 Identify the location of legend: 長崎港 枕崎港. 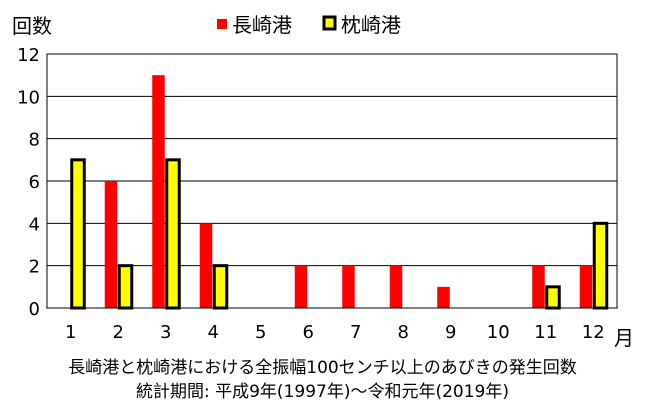
(309, 25).